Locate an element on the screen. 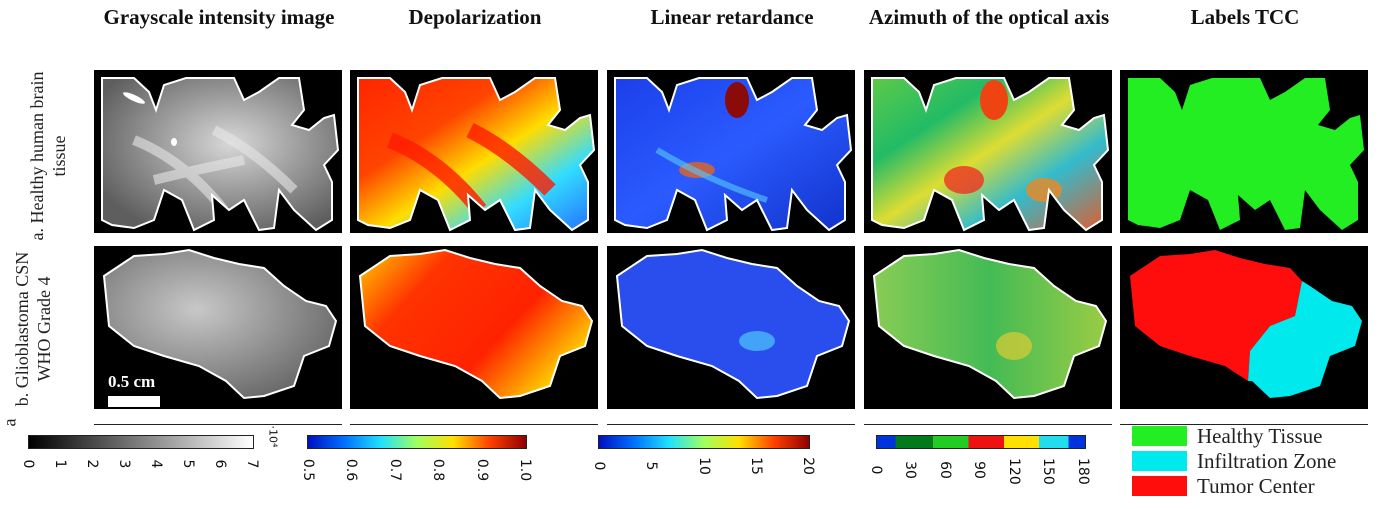  row-label-glioblastoma: b. Glioblastoma CSN WHO Grade 4 is located at coordinates (33, 329).